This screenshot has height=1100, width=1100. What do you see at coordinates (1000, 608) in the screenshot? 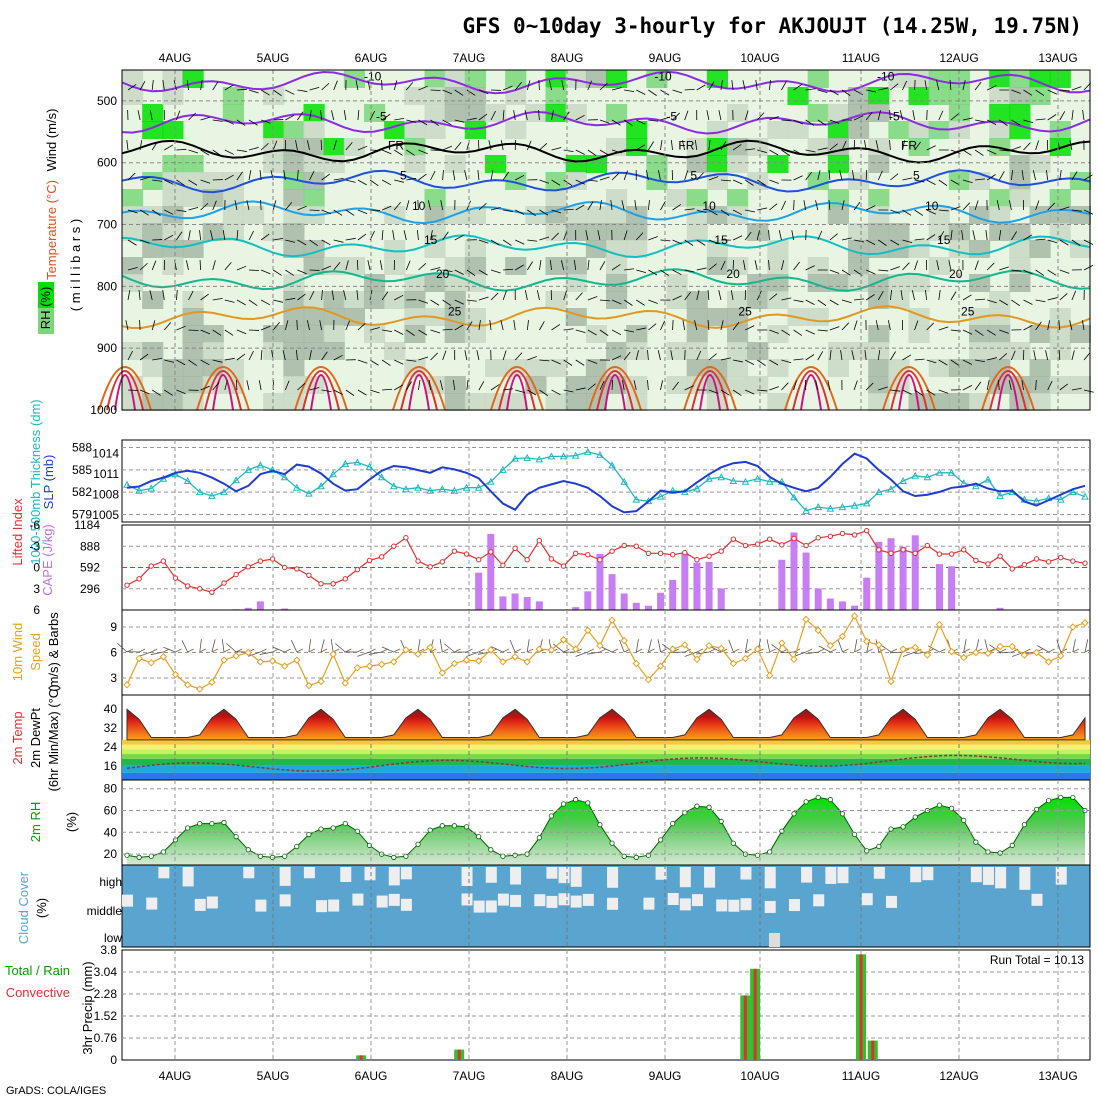
I see `cape-bar` at bounding box center [1000, 608].